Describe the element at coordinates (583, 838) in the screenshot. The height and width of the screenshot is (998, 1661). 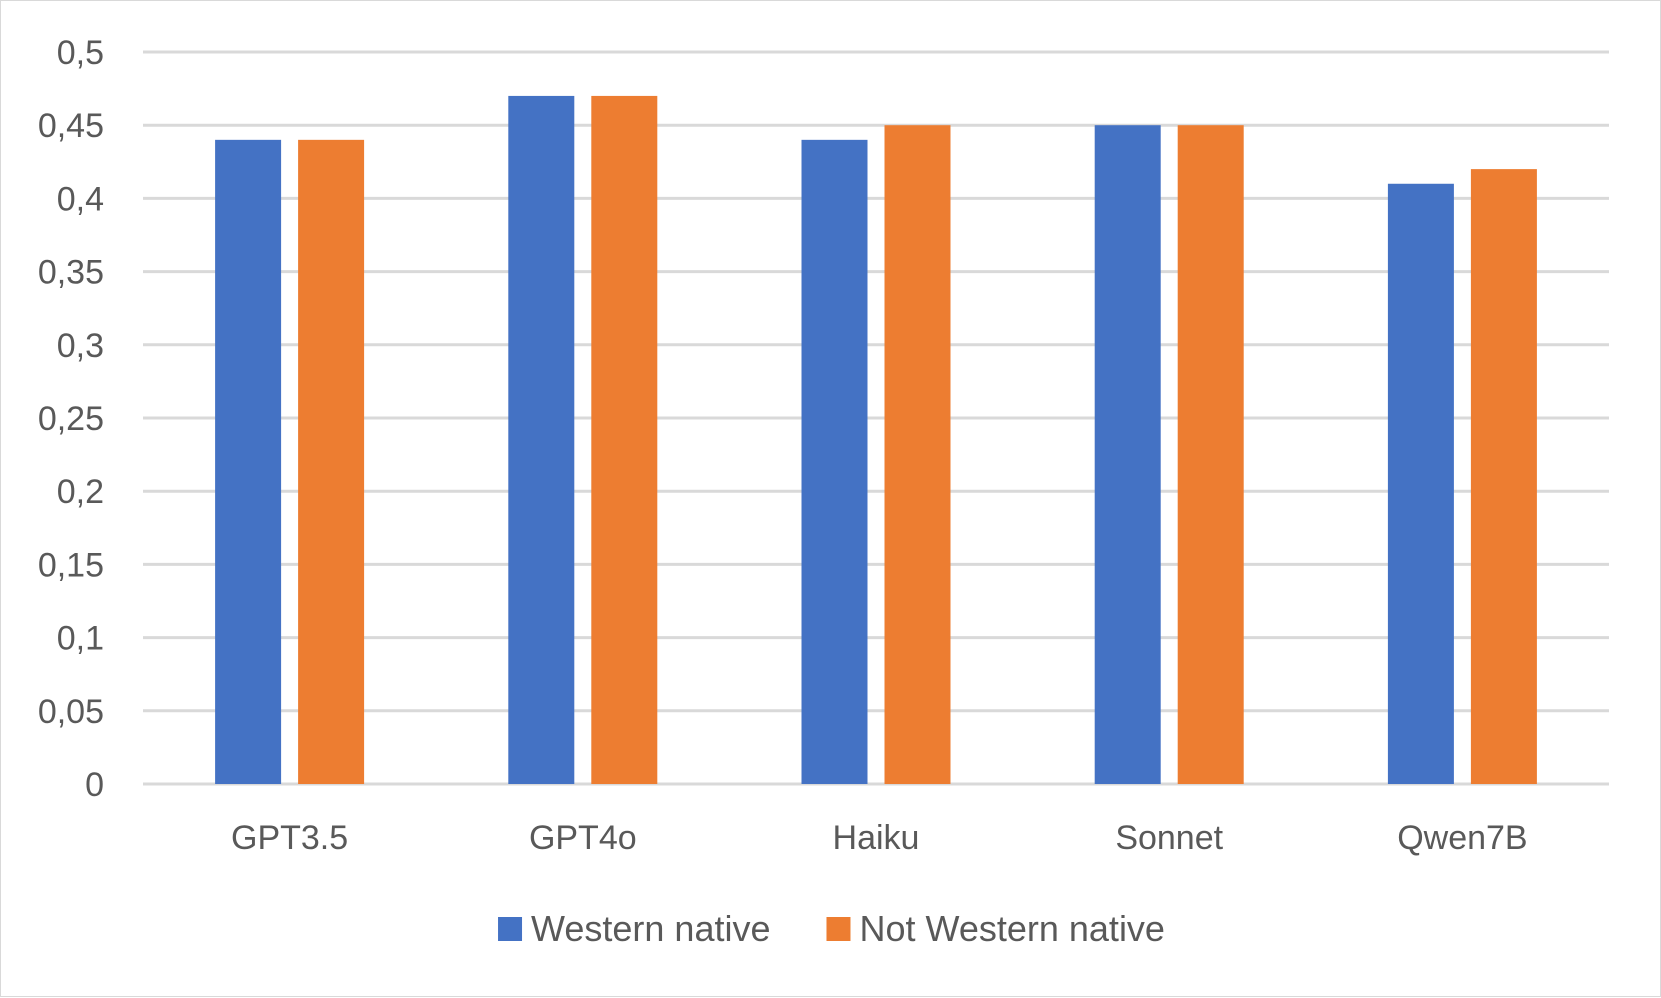
I see `x-tick-label: GPT4o` at that location.